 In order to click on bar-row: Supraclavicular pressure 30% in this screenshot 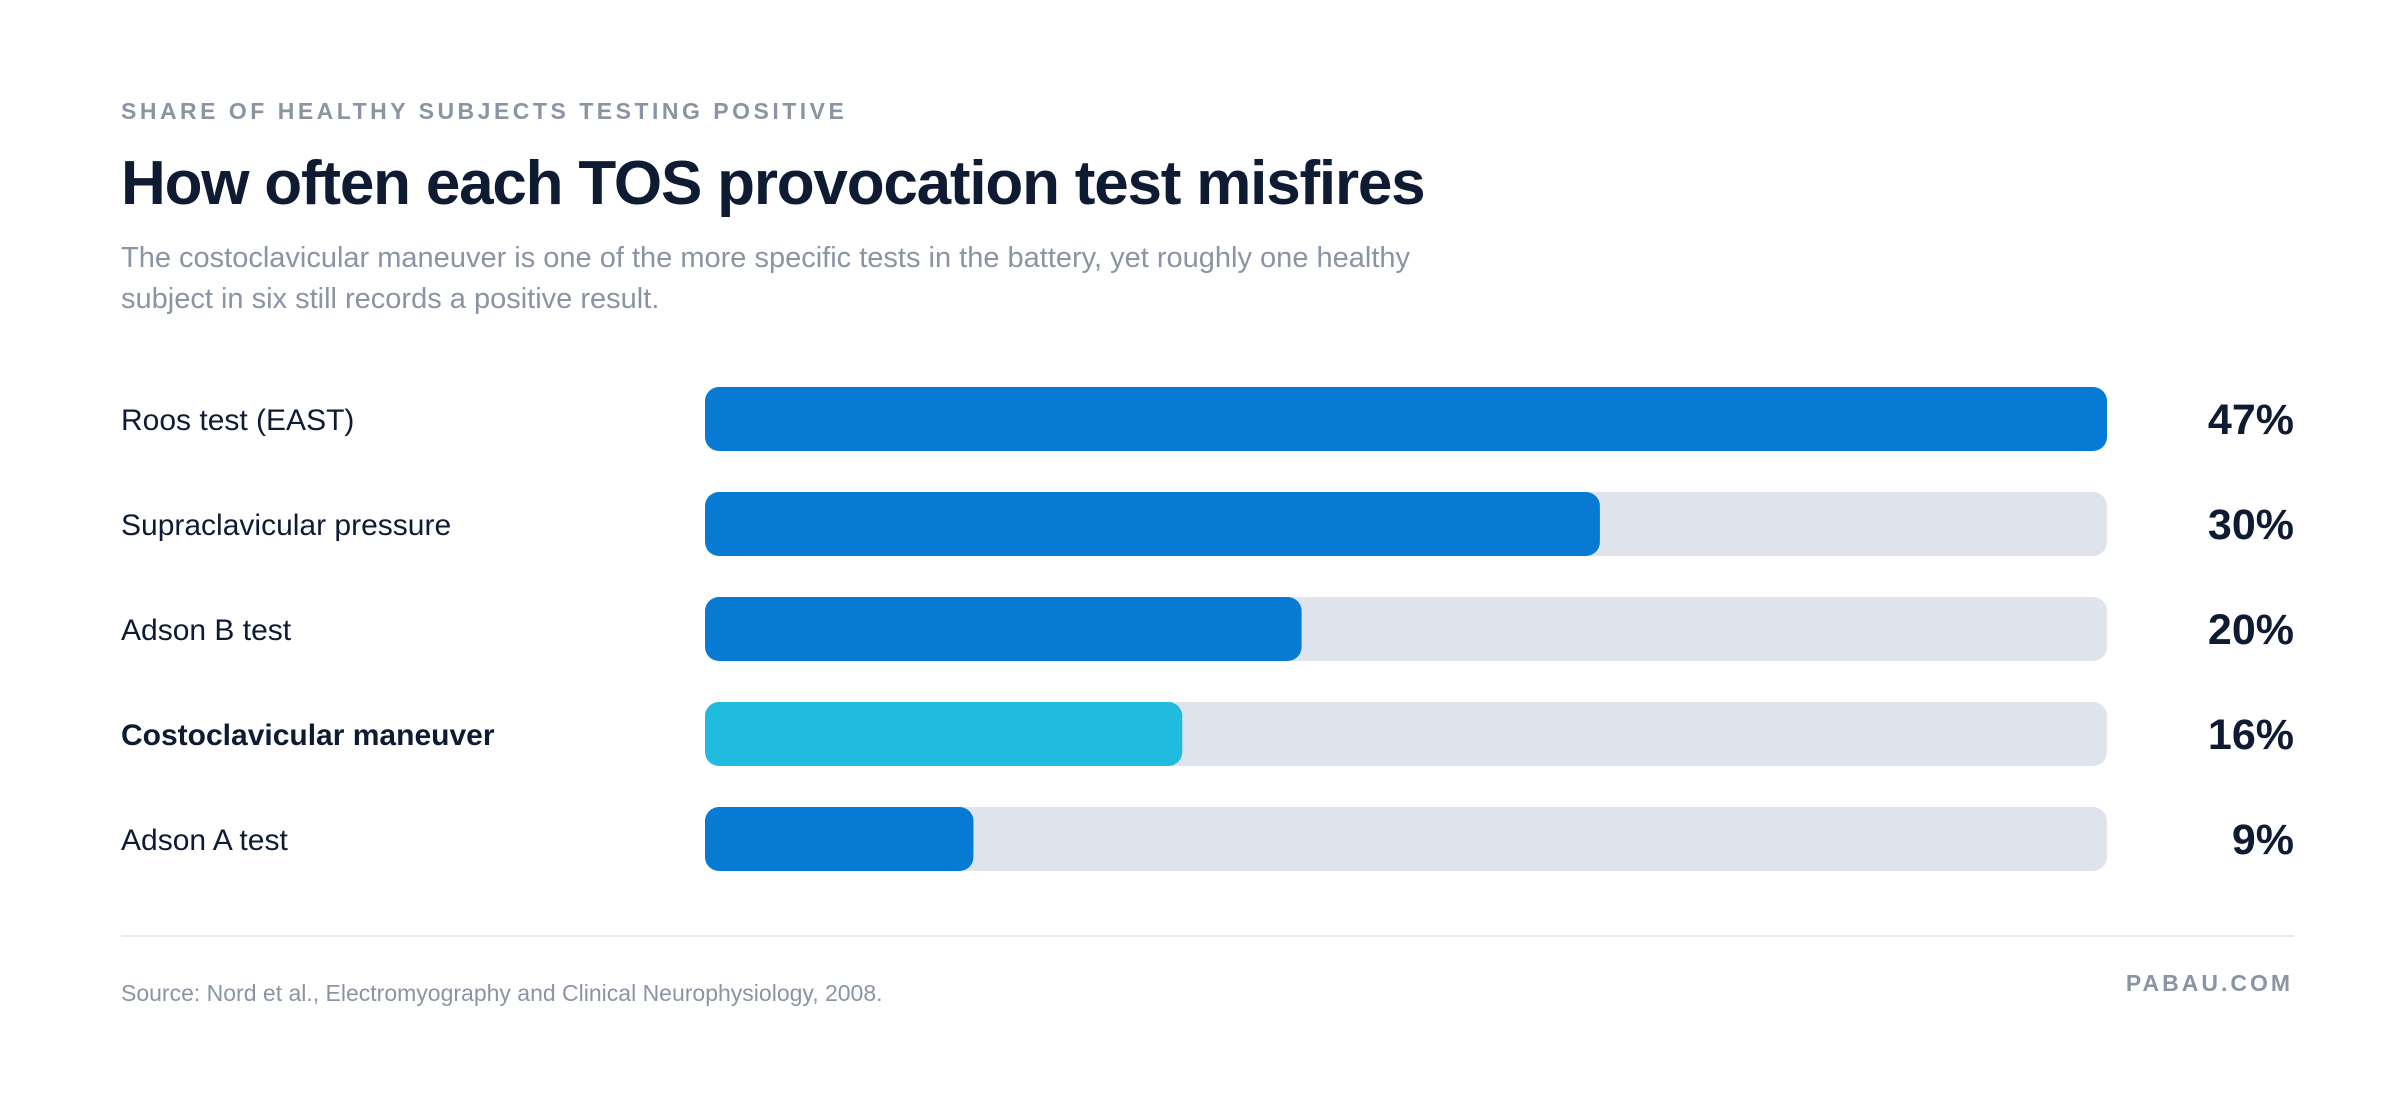, I will do `click(1207, 524)`.